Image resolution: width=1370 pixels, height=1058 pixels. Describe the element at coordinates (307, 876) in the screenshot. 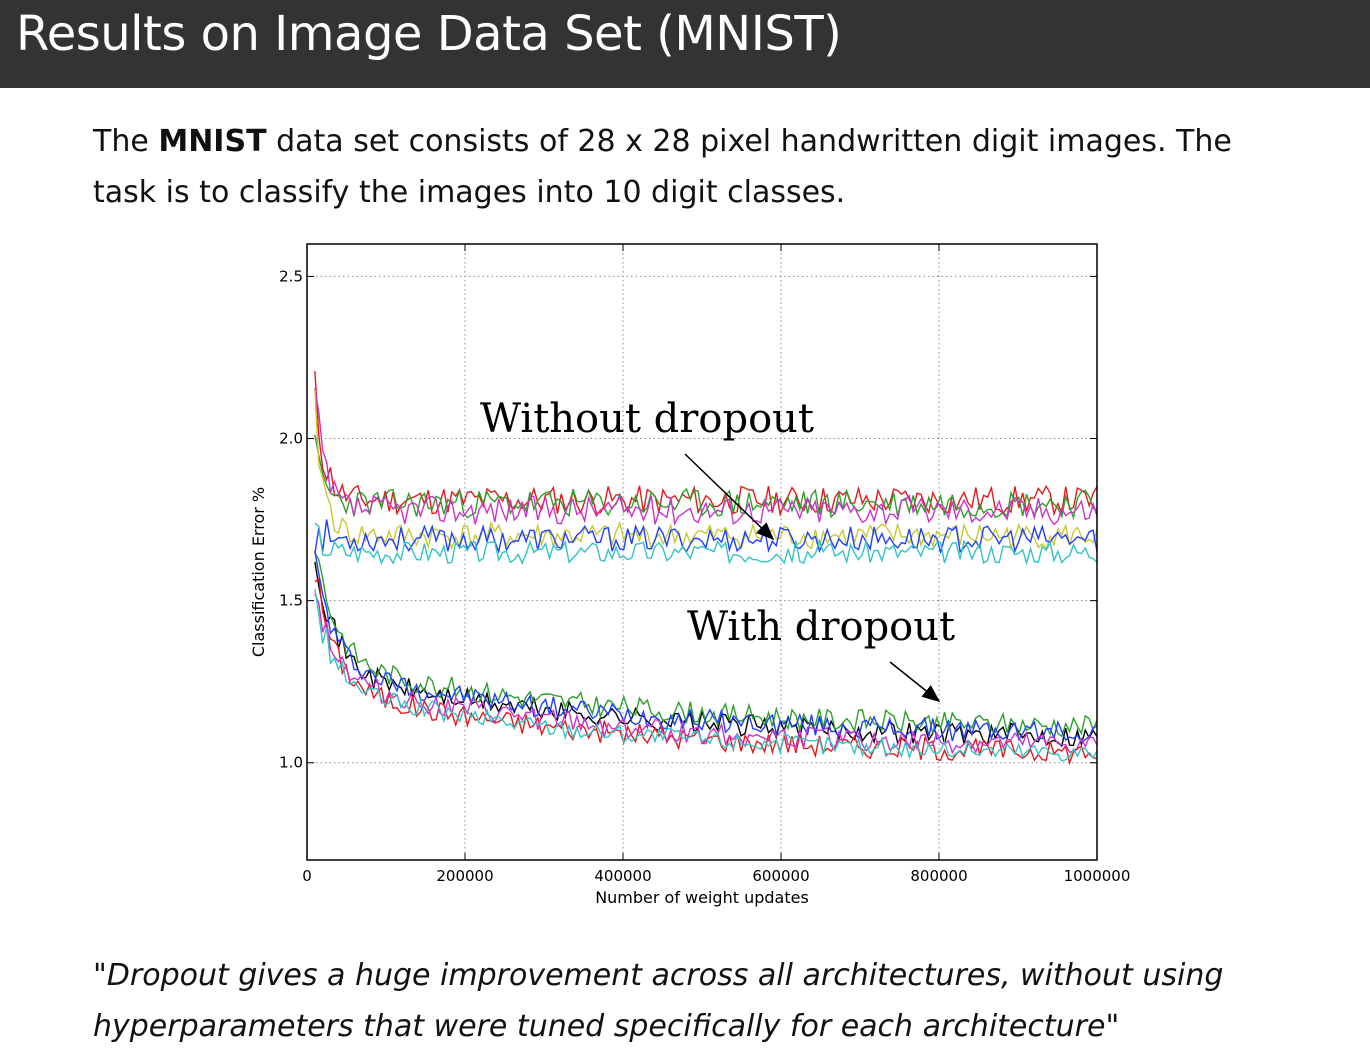

I see `x-tick-label: 0` at that location.